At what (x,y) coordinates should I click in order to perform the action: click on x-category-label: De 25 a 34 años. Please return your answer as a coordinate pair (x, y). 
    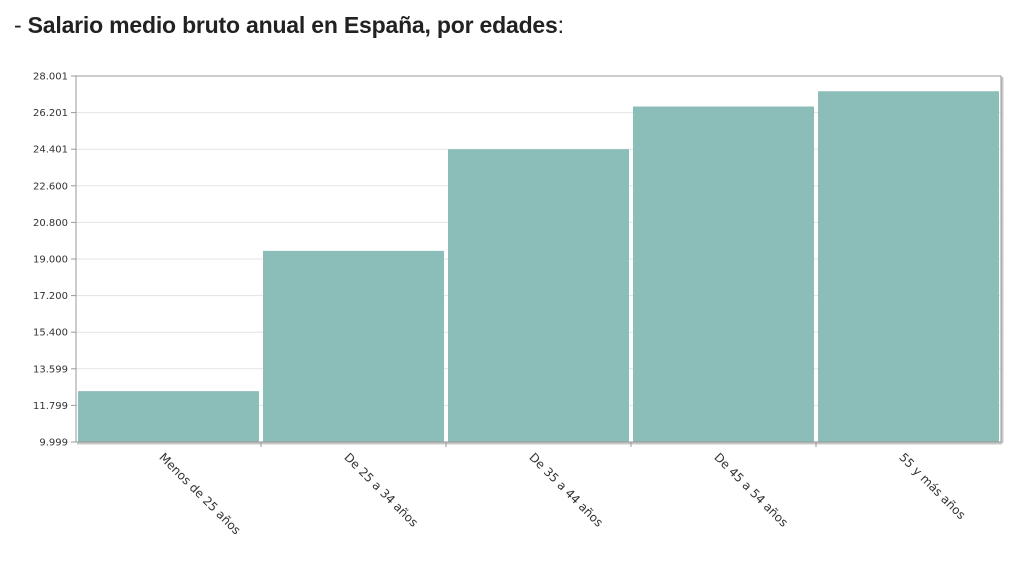
    Looking at the image, I should click on (380, 489).